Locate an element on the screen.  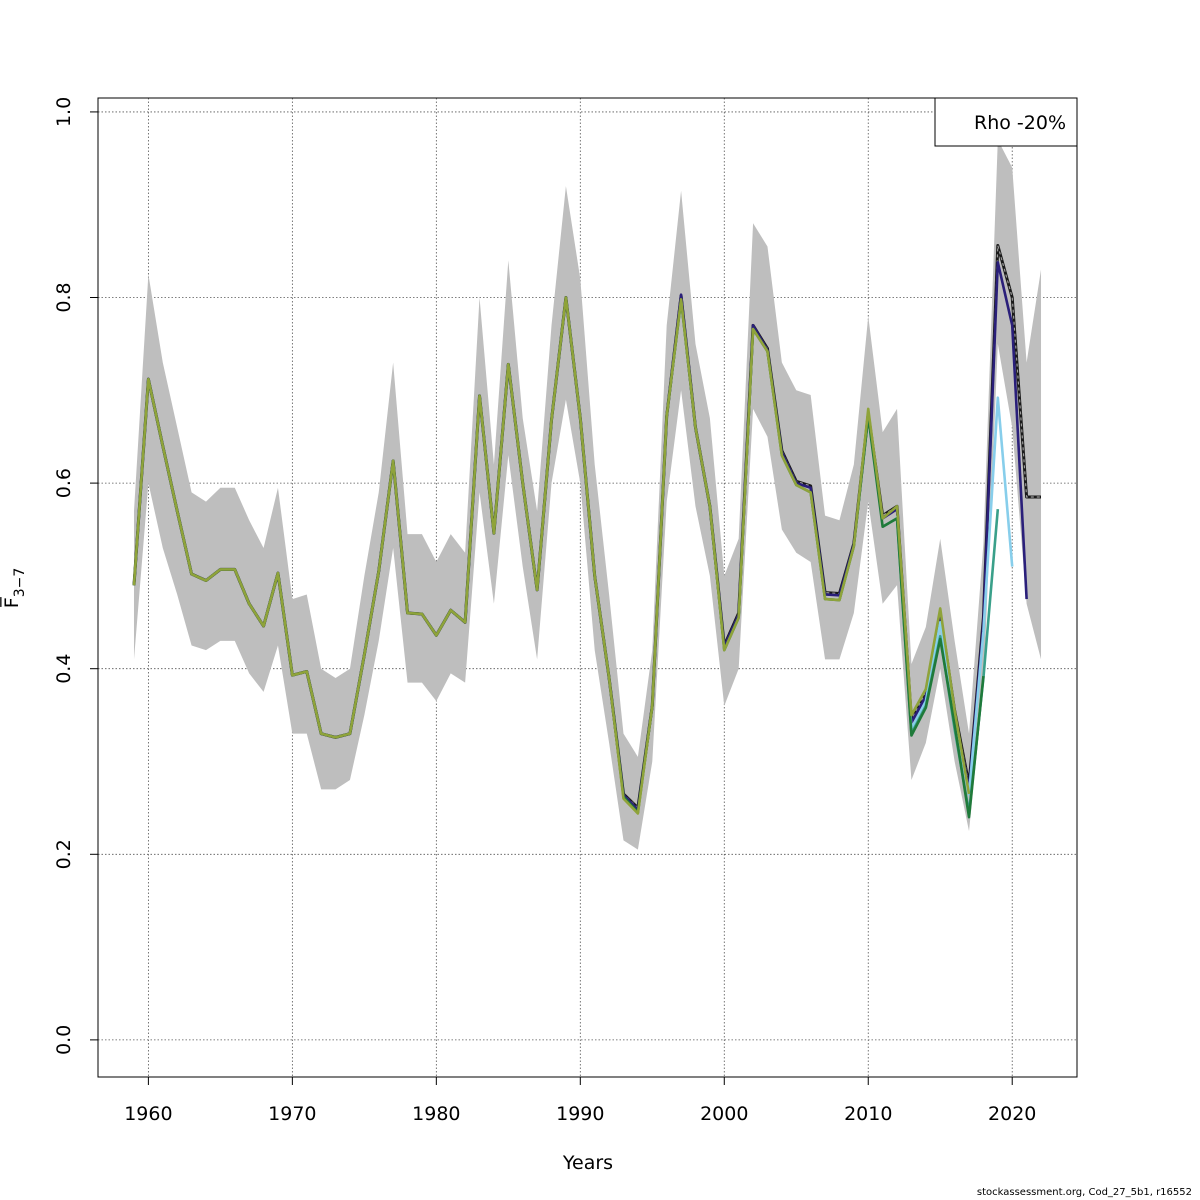
y-axis-title: F̅3−7 is located at coordinates (14, 588).